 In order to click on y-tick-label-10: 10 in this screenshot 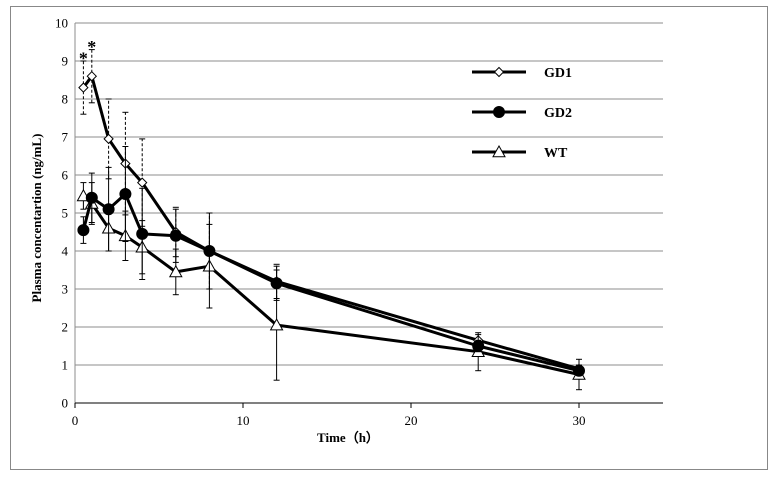, I will do `click(61, 23)`.